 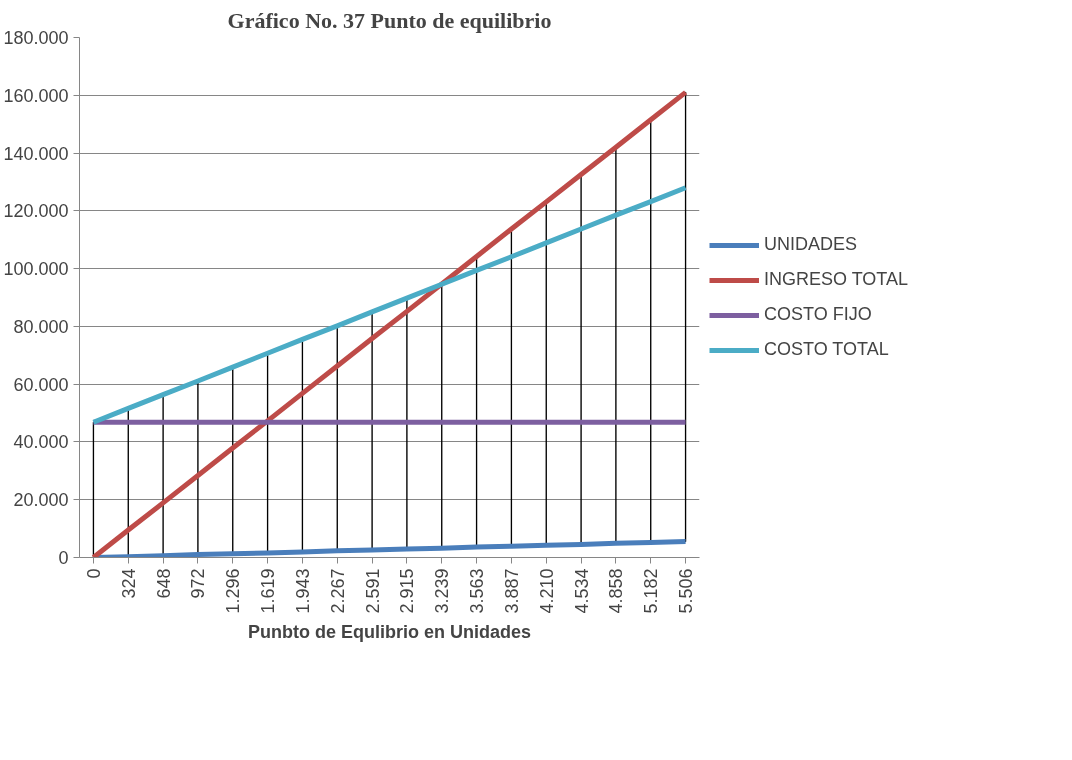 What do you see at coordinates (233, 591) in the screenshot?
I see `x-tick-label: 1.296` at bounding box center [233, 591].